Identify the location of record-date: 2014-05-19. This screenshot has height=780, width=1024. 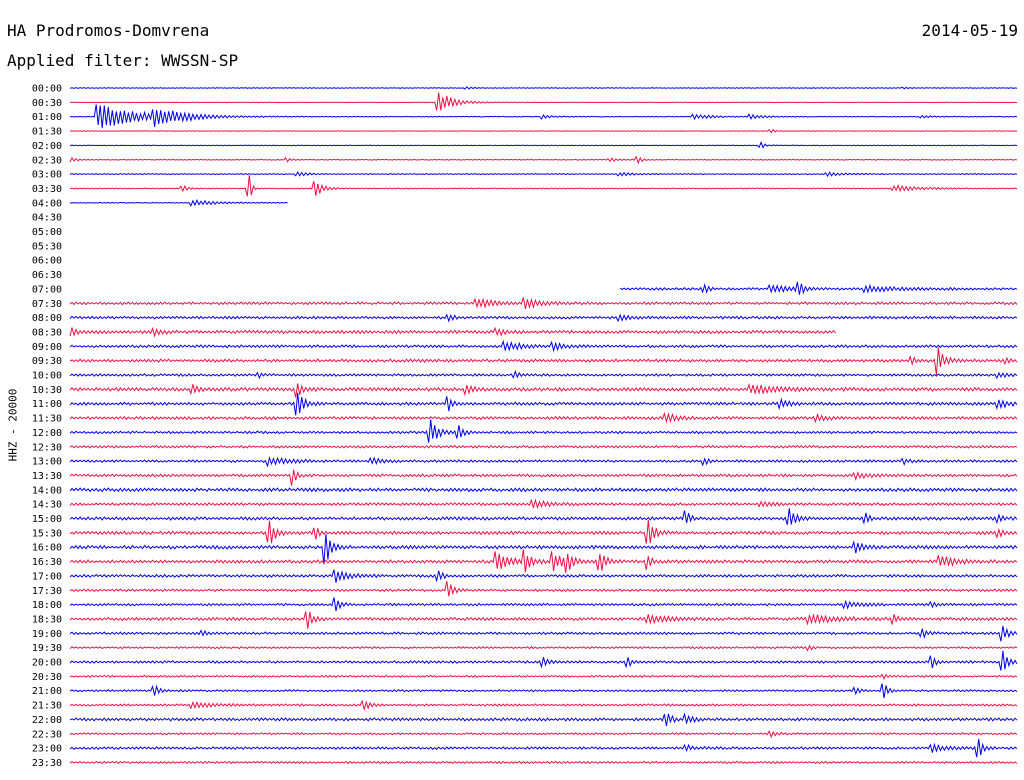
(969, 30).